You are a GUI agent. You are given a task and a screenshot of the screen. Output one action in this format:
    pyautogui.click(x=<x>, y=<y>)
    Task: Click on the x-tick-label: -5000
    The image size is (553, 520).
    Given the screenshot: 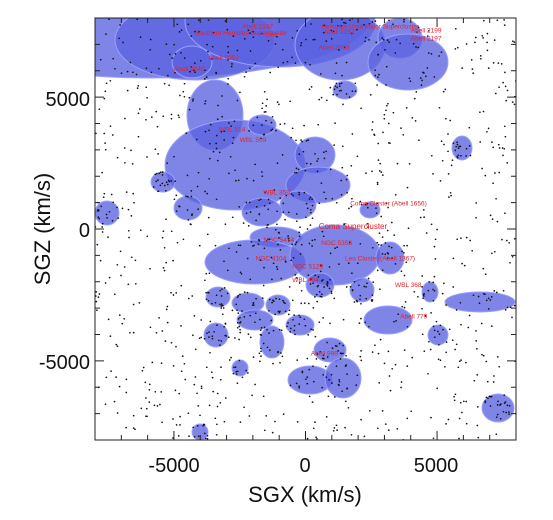 What is the action you would take?
    pyautogui.click(x=173, y=466)
    